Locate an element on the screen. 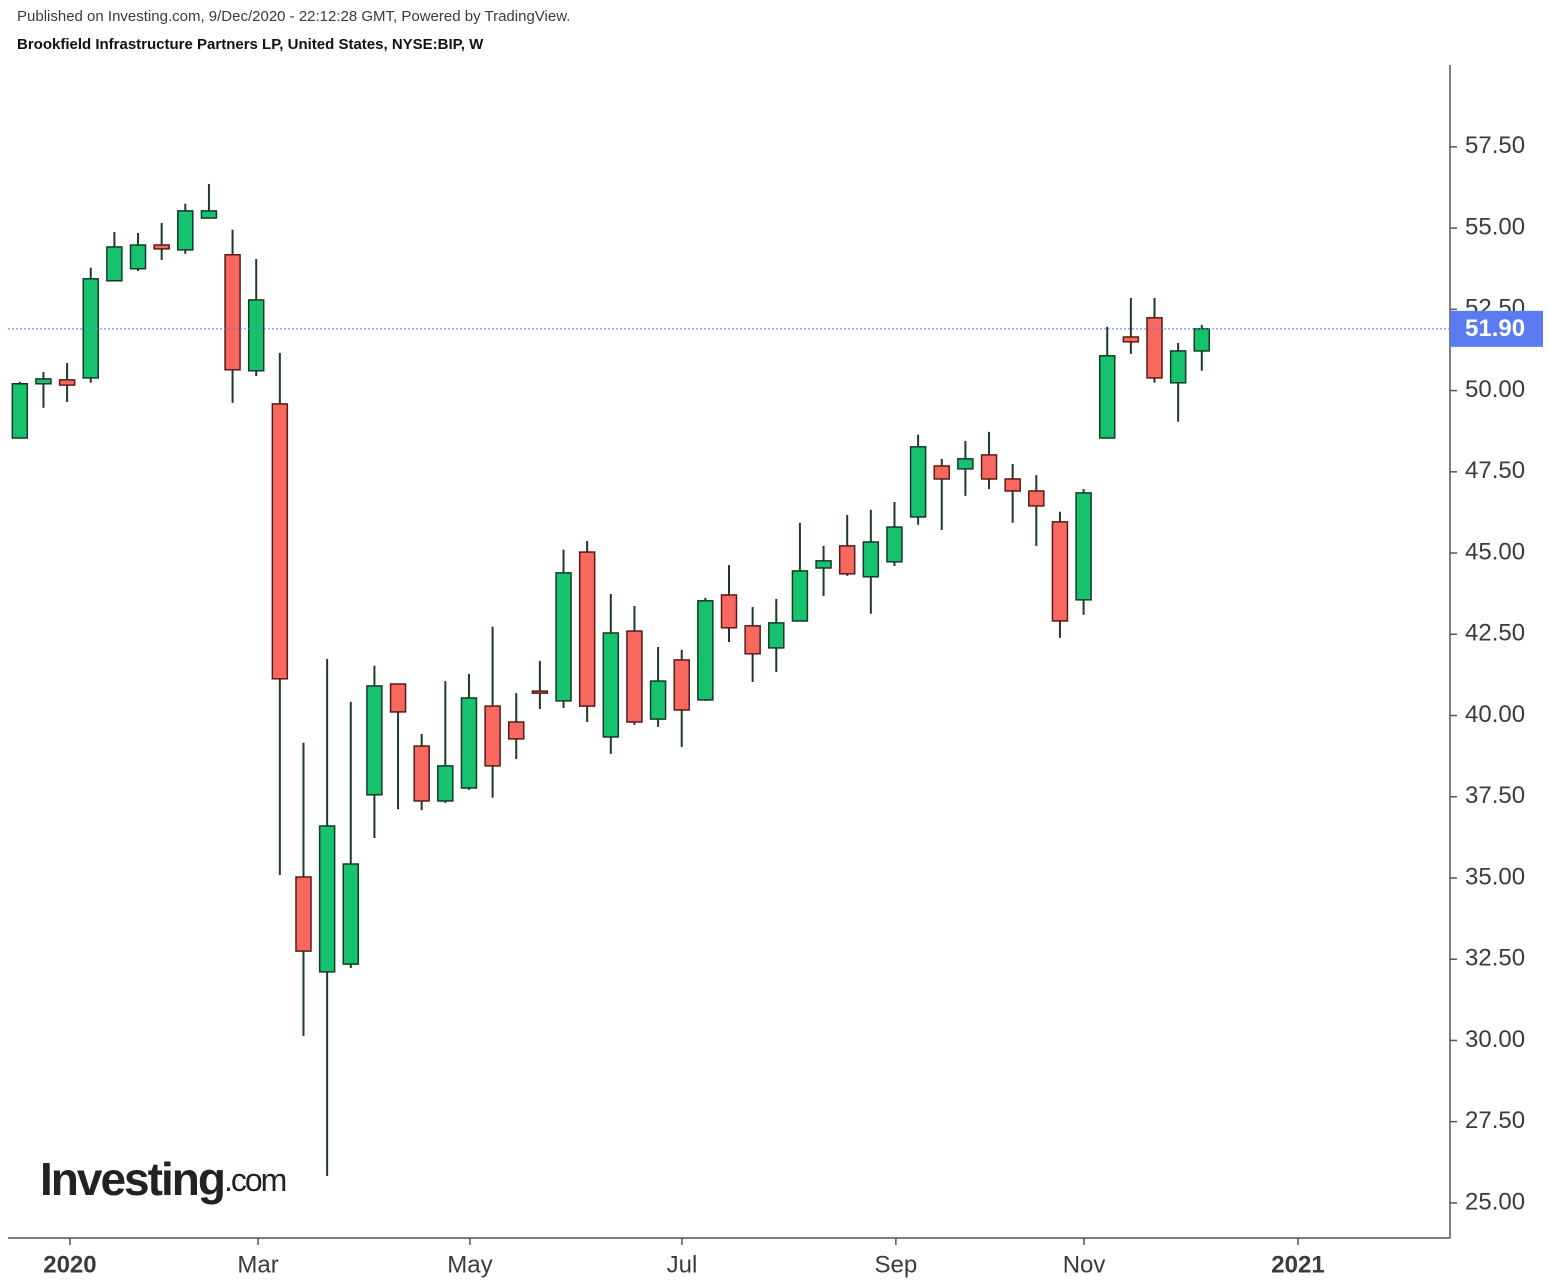 The height and width of the screenshot is (1288, 1548). y-tick-label: 27.50 is located at coordinates (1495, 1120).